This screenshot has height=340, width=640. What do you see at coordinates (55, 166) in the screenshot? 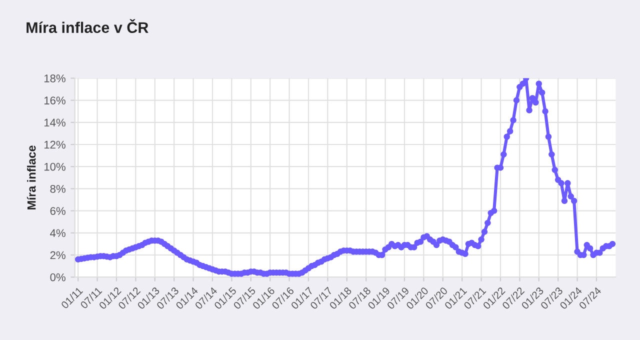
I see `y-tick-label: 10%` at bounding box center [55, 166].